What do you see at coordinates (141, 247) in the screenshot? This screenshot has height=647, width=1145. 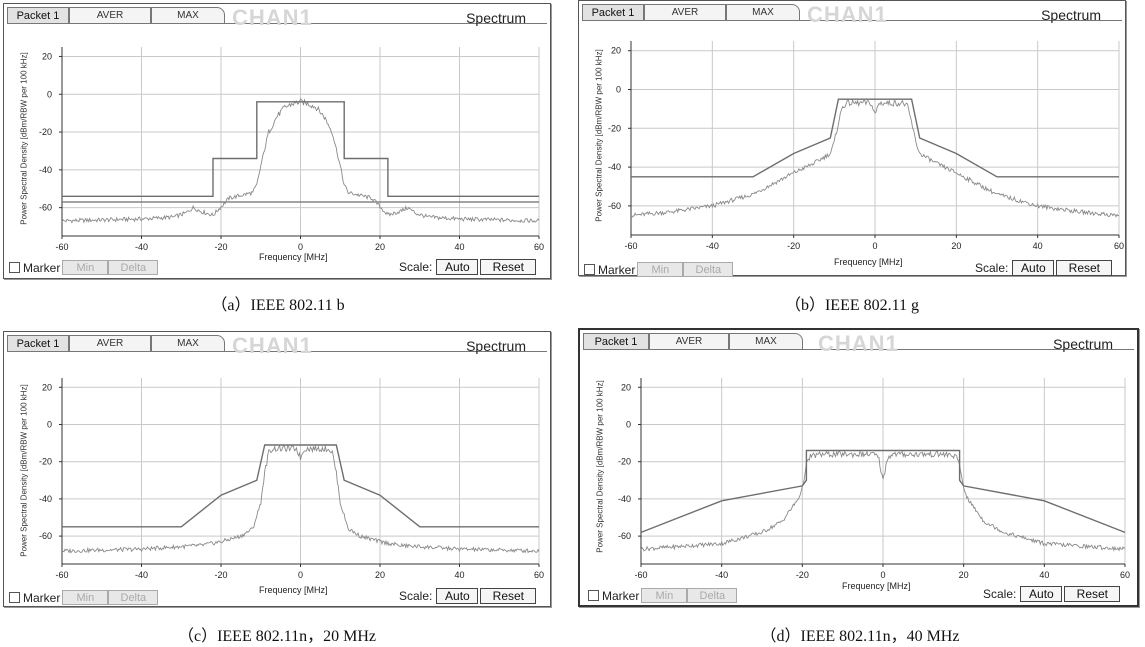 I see `x-tick-label: -40` at bounding box center [141, 247].